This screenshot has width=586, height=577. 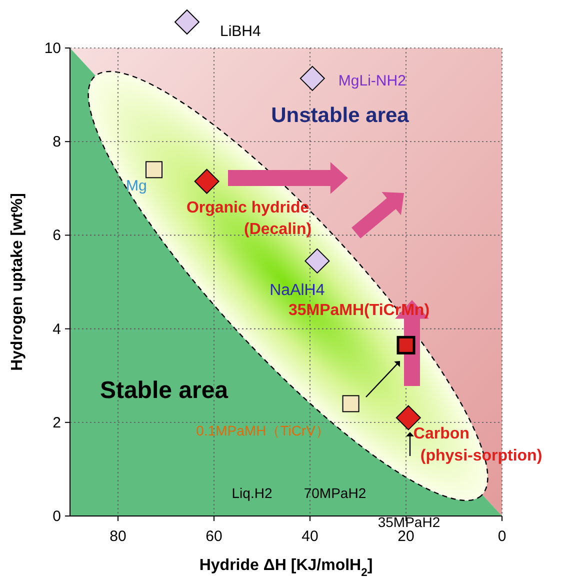 What do you see at coordinates (477, 445) in the screenshot?
I see `annotation: Carbon (physi-sorption)` at bounding box center [477, 445].